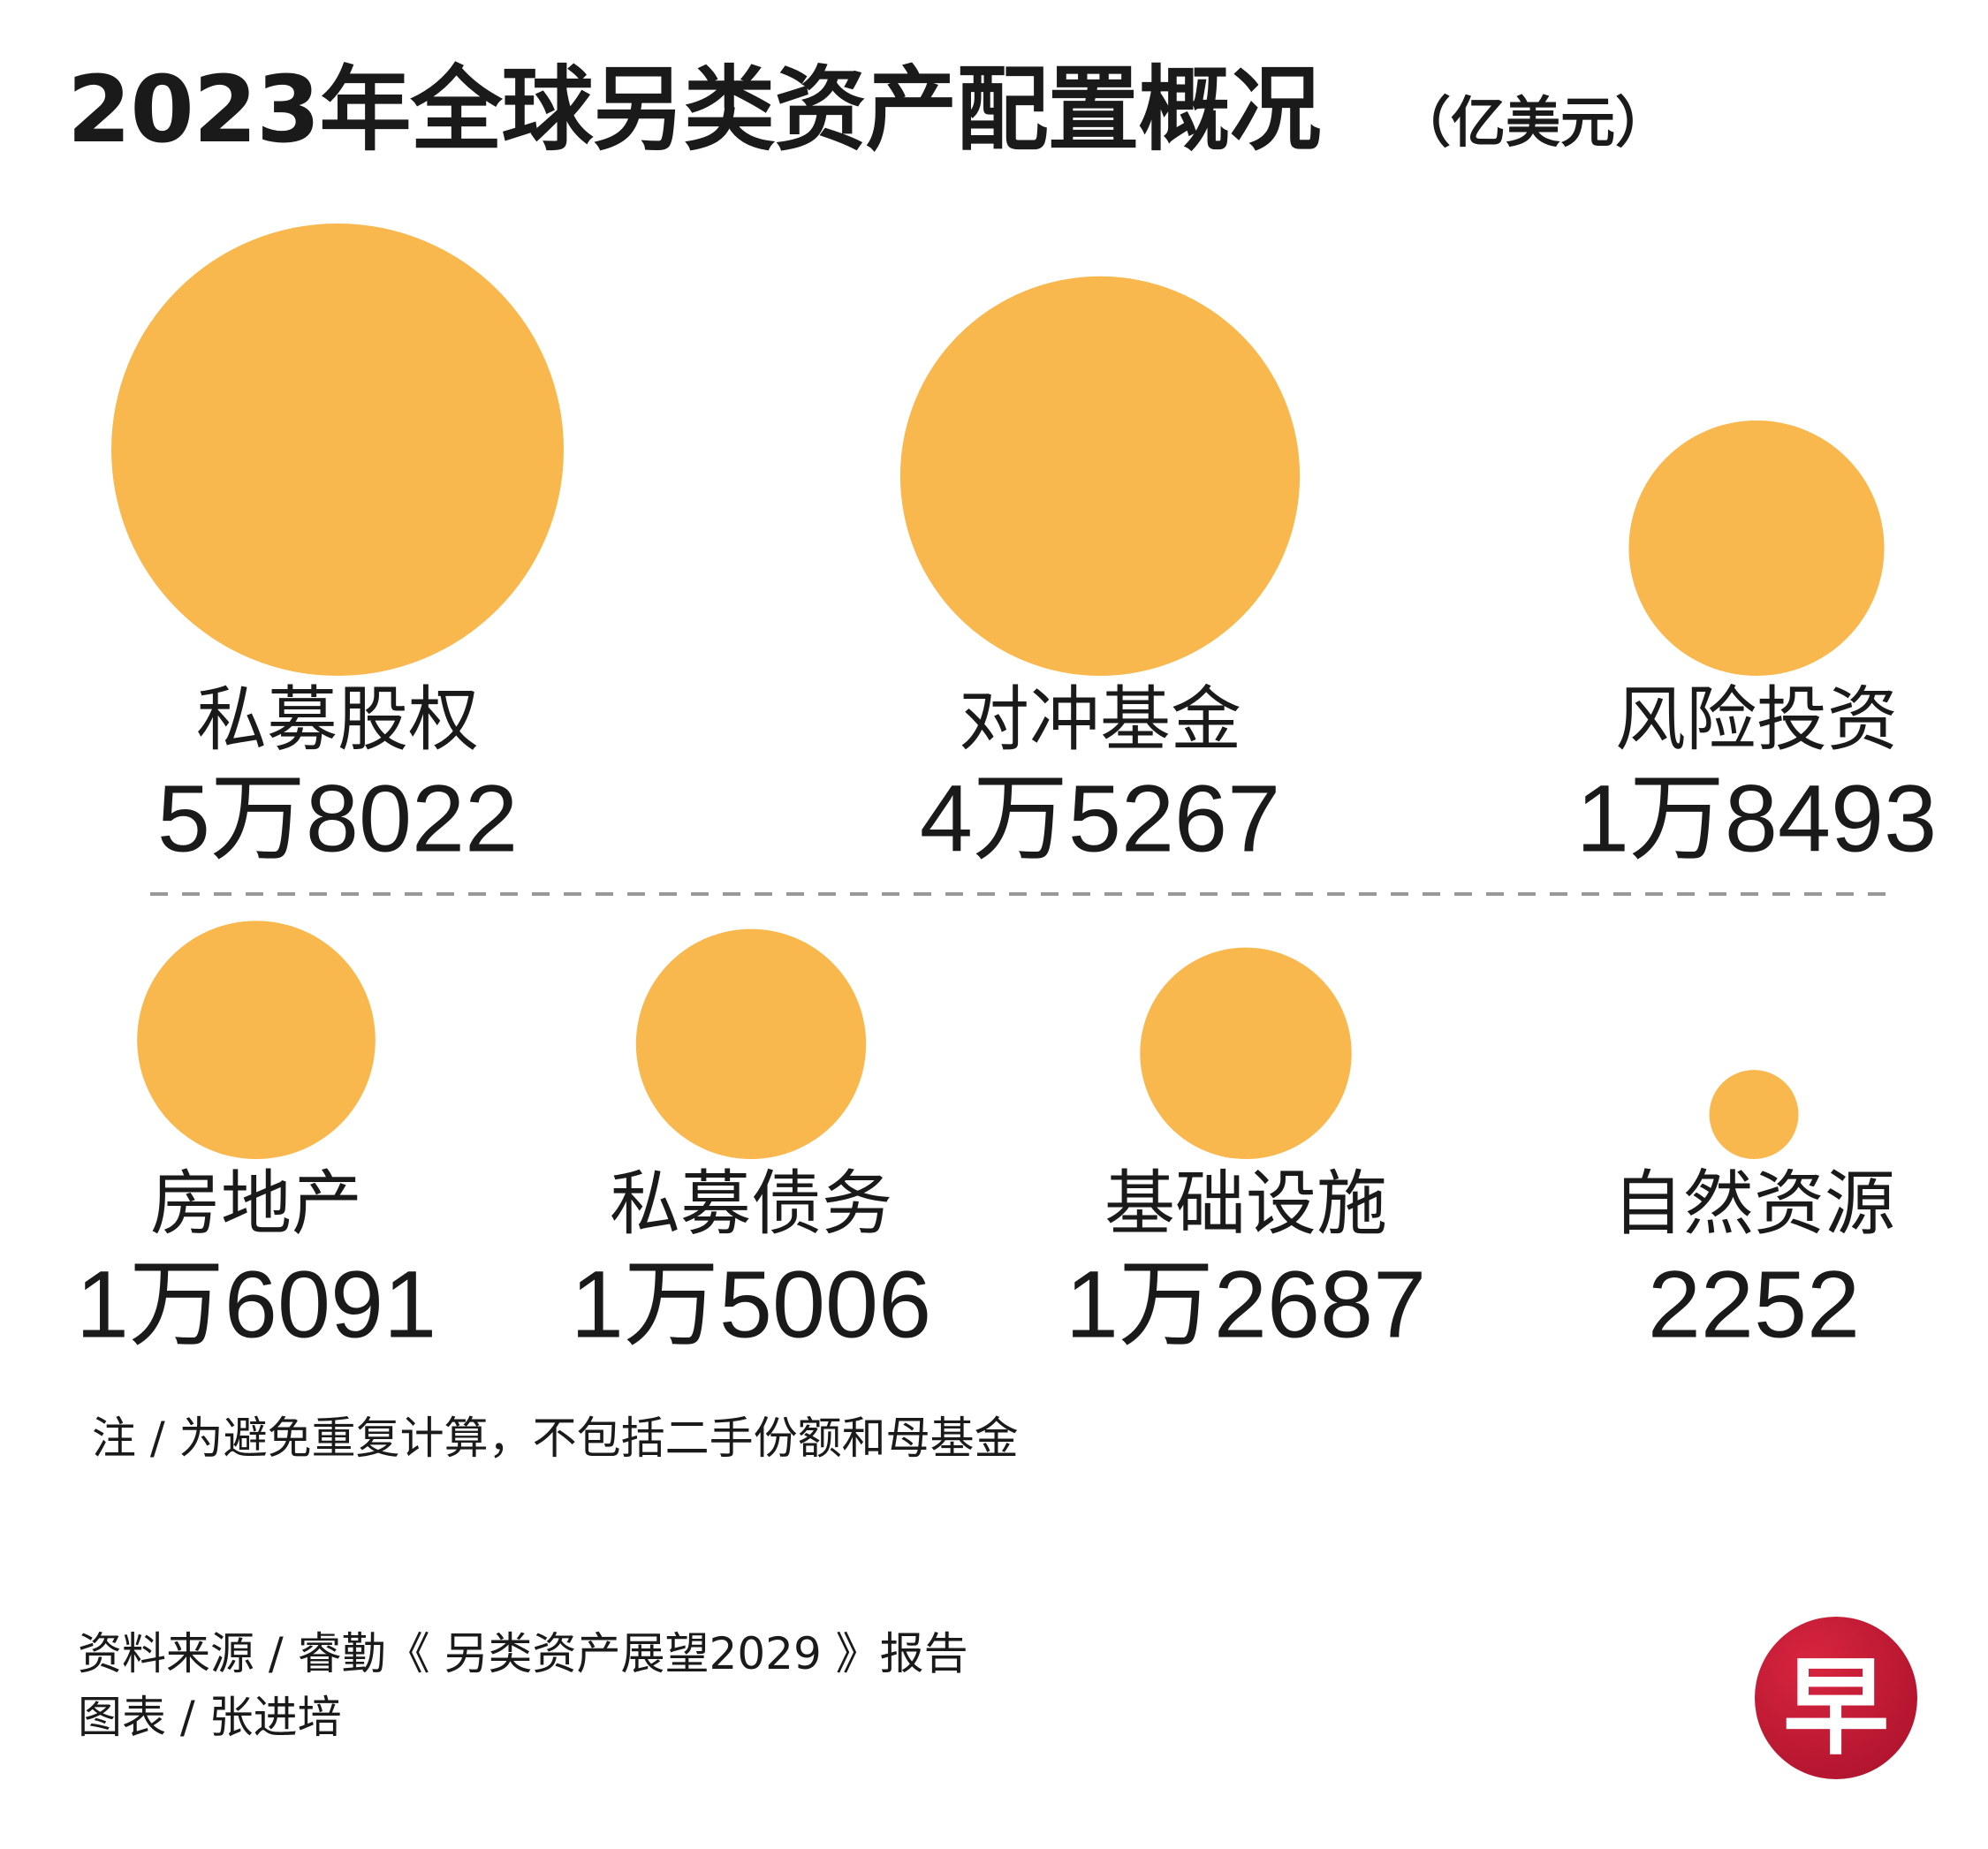 This screenshot has width=1988, height=1849. Describe the element at coordinates (210, 1717) in the screenshot. I see `credit-text: 图表 / 张进培` at that location.